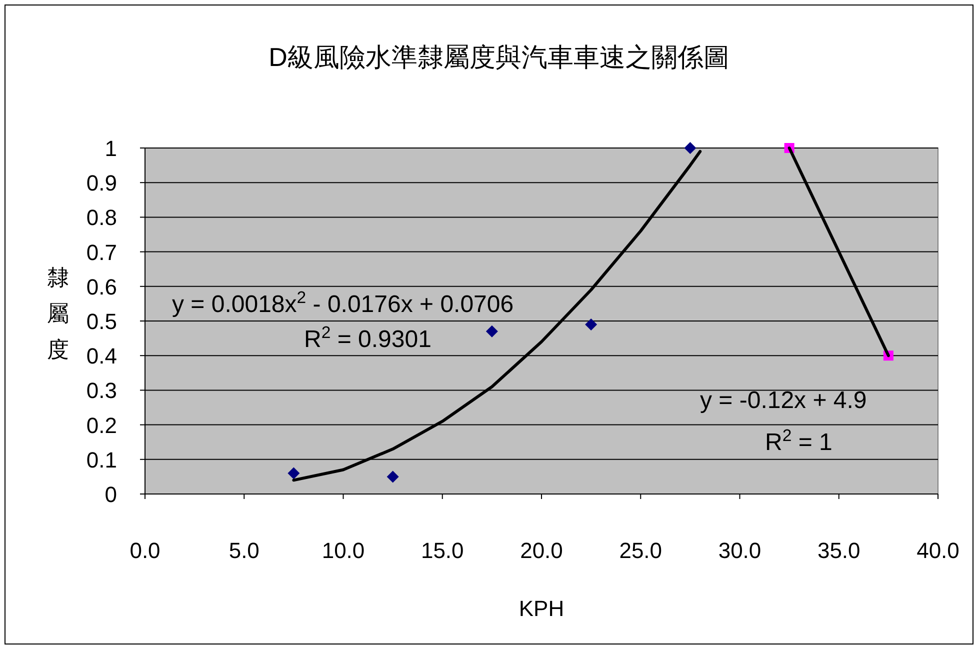  Describe the element at coordinates (343, 550) in the screenshot. I see `x-tick-label: 10.0` at that location.